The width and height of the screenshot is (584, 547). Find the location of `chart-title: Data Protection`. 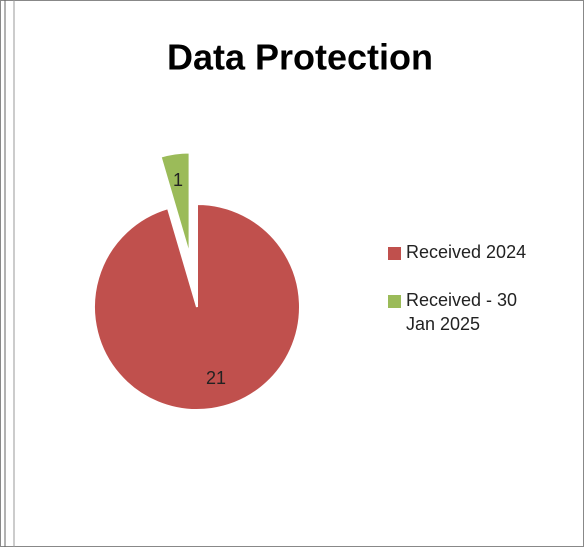

chart-title: Data Protection is located at coordinates (300, 57).